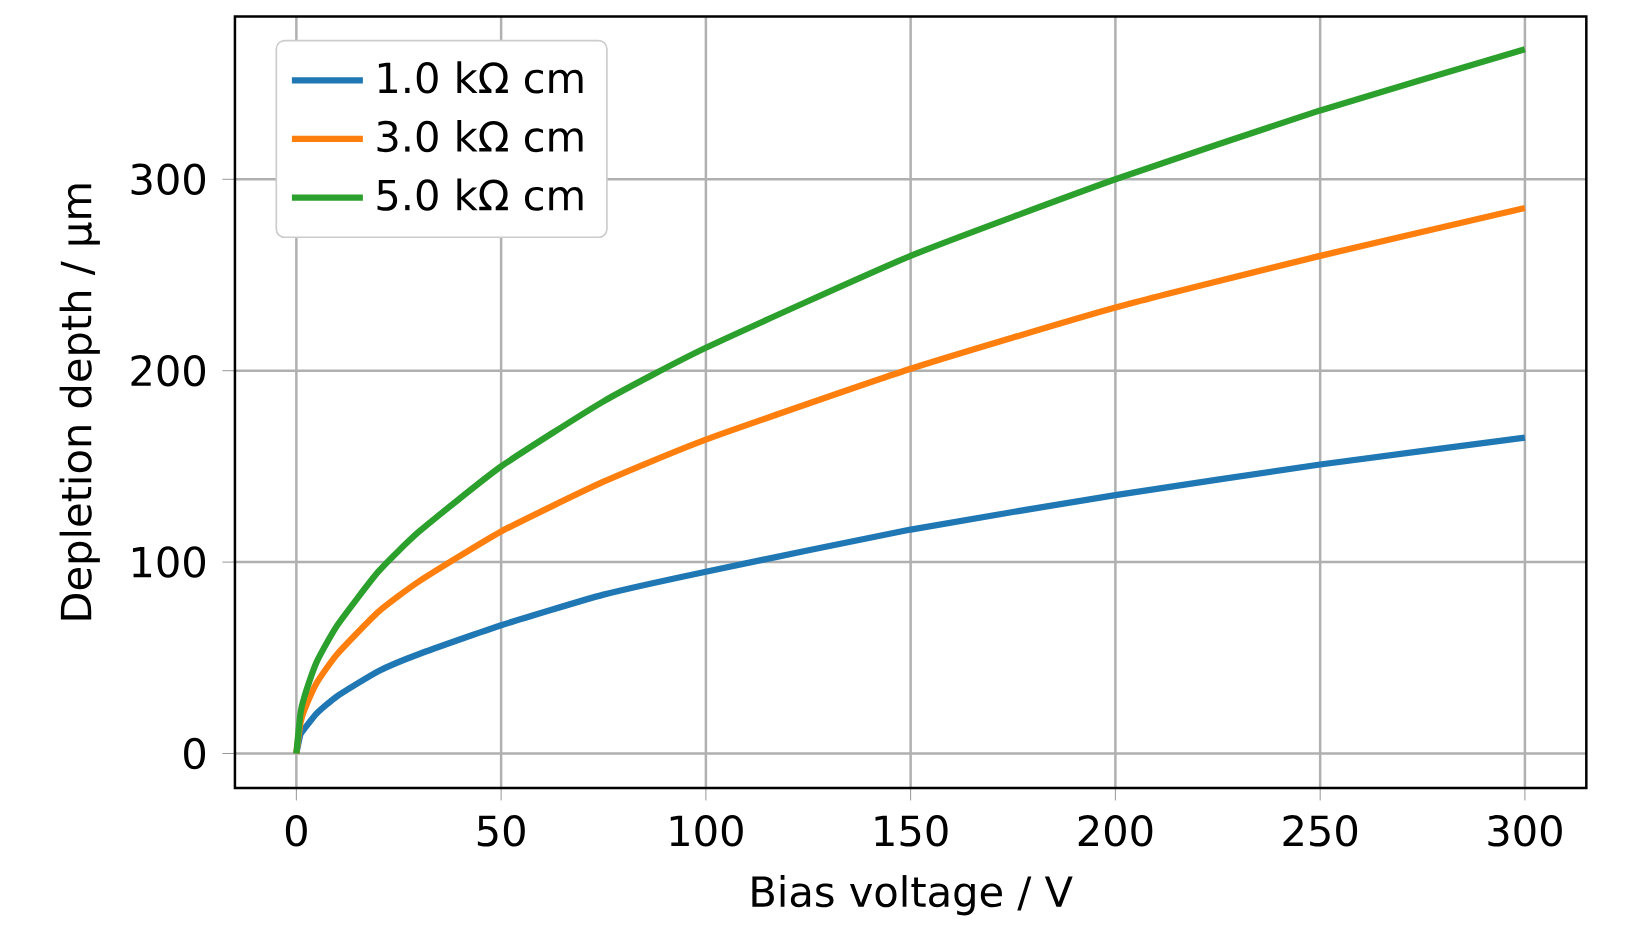  What do you see at coordinates (480, 194) in the screenshot?
I see `legend-label: 5.0 kΩ cm` at bounding box center [480, 194].